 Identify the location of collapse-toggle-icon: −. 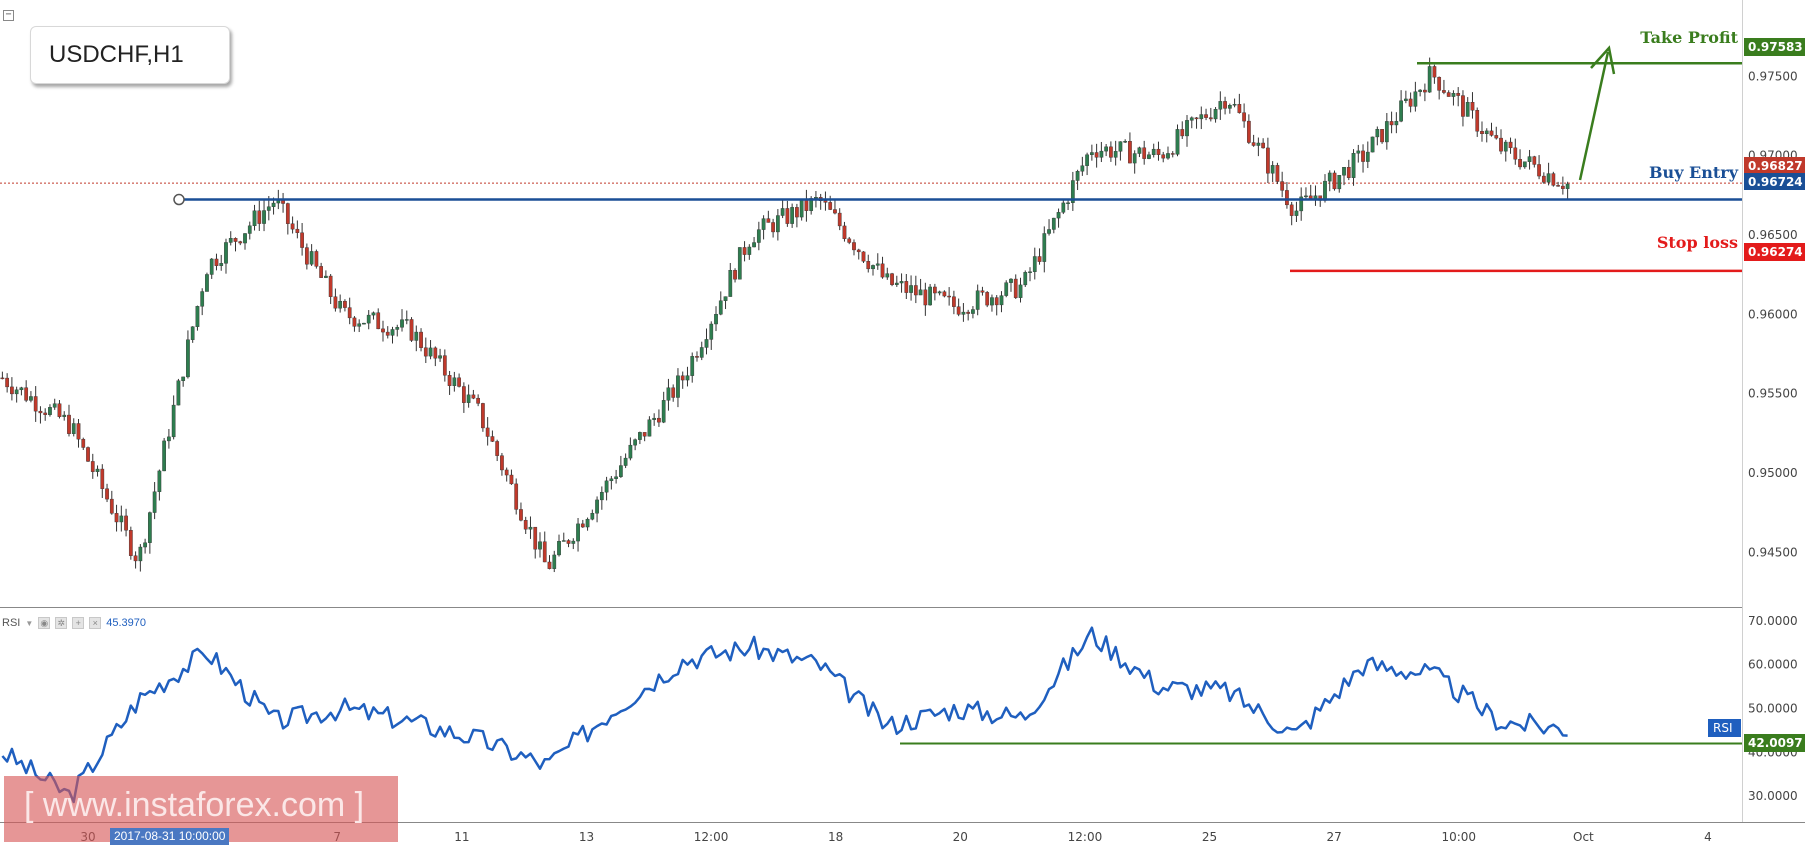
(8, 15).